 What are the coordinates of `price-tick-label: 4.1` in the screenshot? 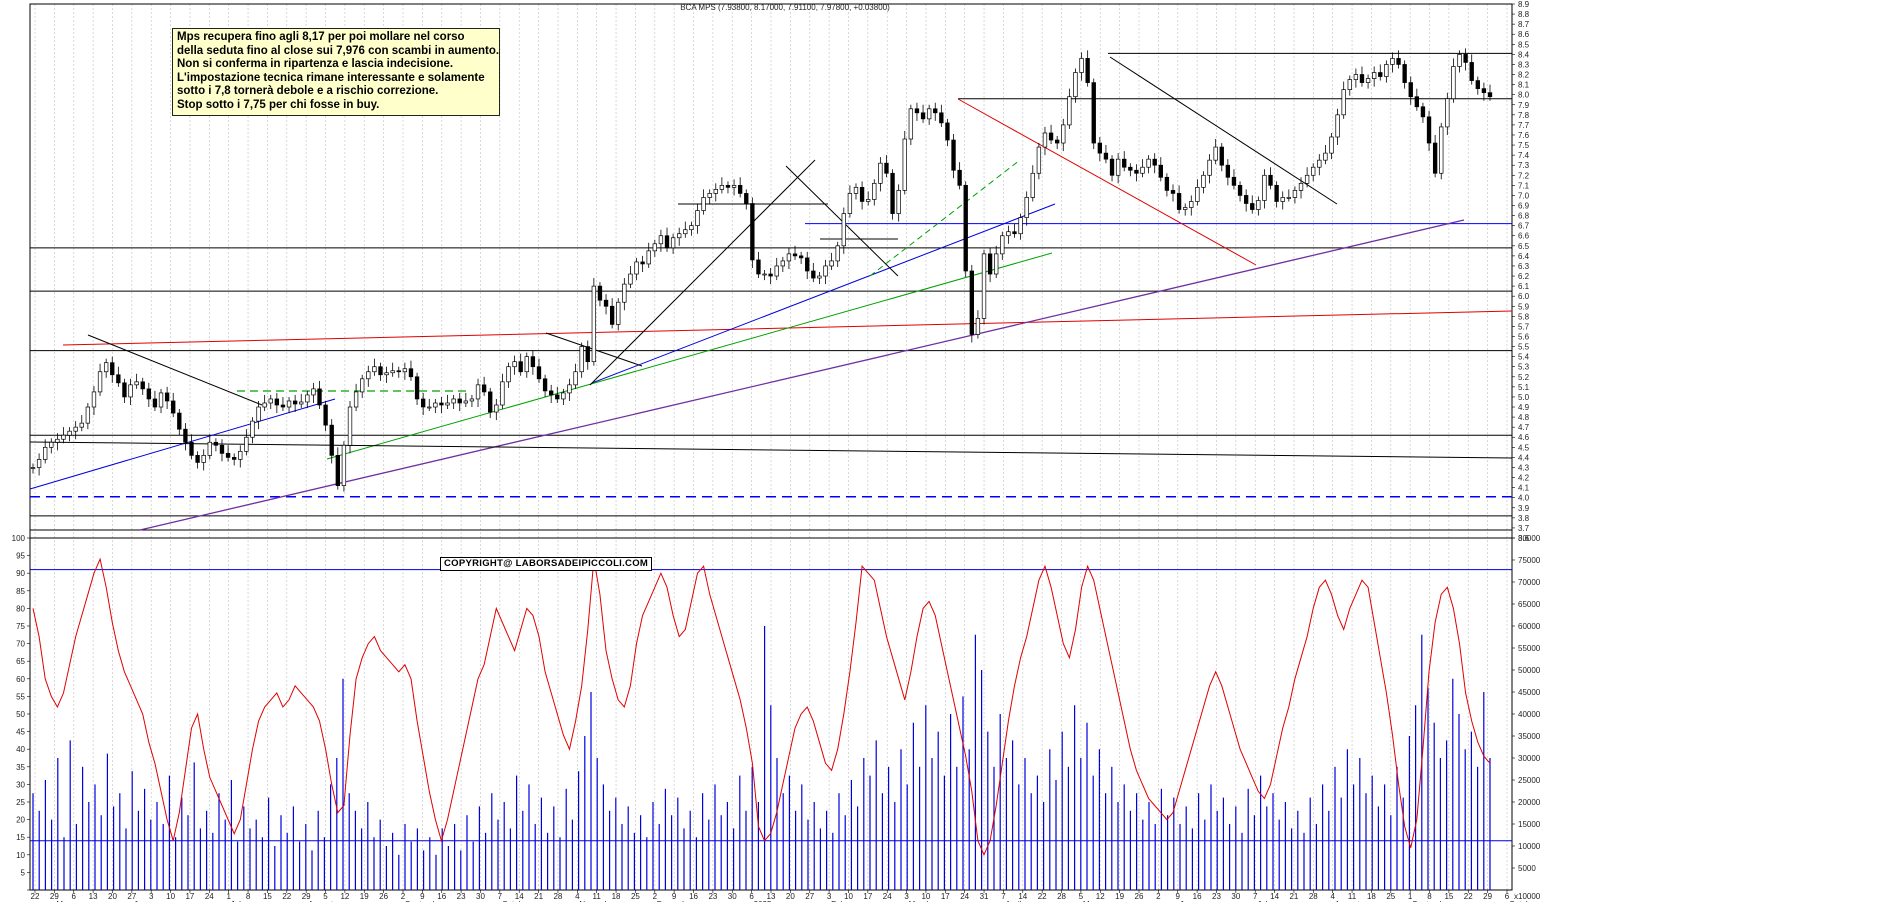 It's located at (1524, 488).